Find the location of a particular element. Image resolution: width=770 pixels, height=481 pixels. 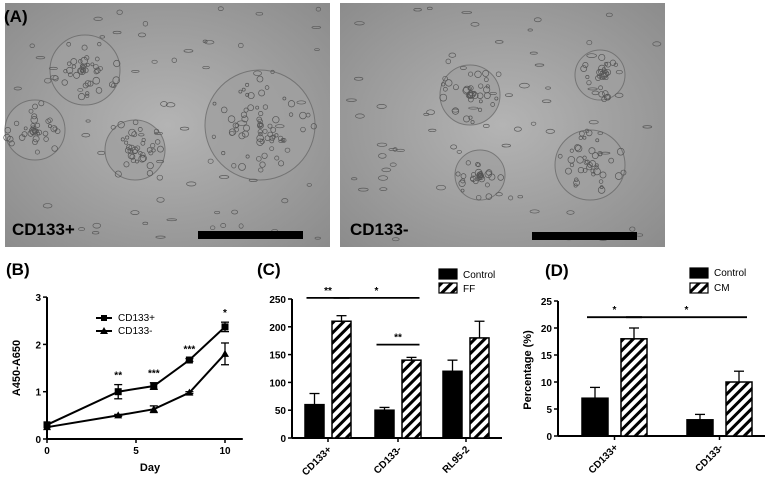

data-point is located at coordinates (189, 392).